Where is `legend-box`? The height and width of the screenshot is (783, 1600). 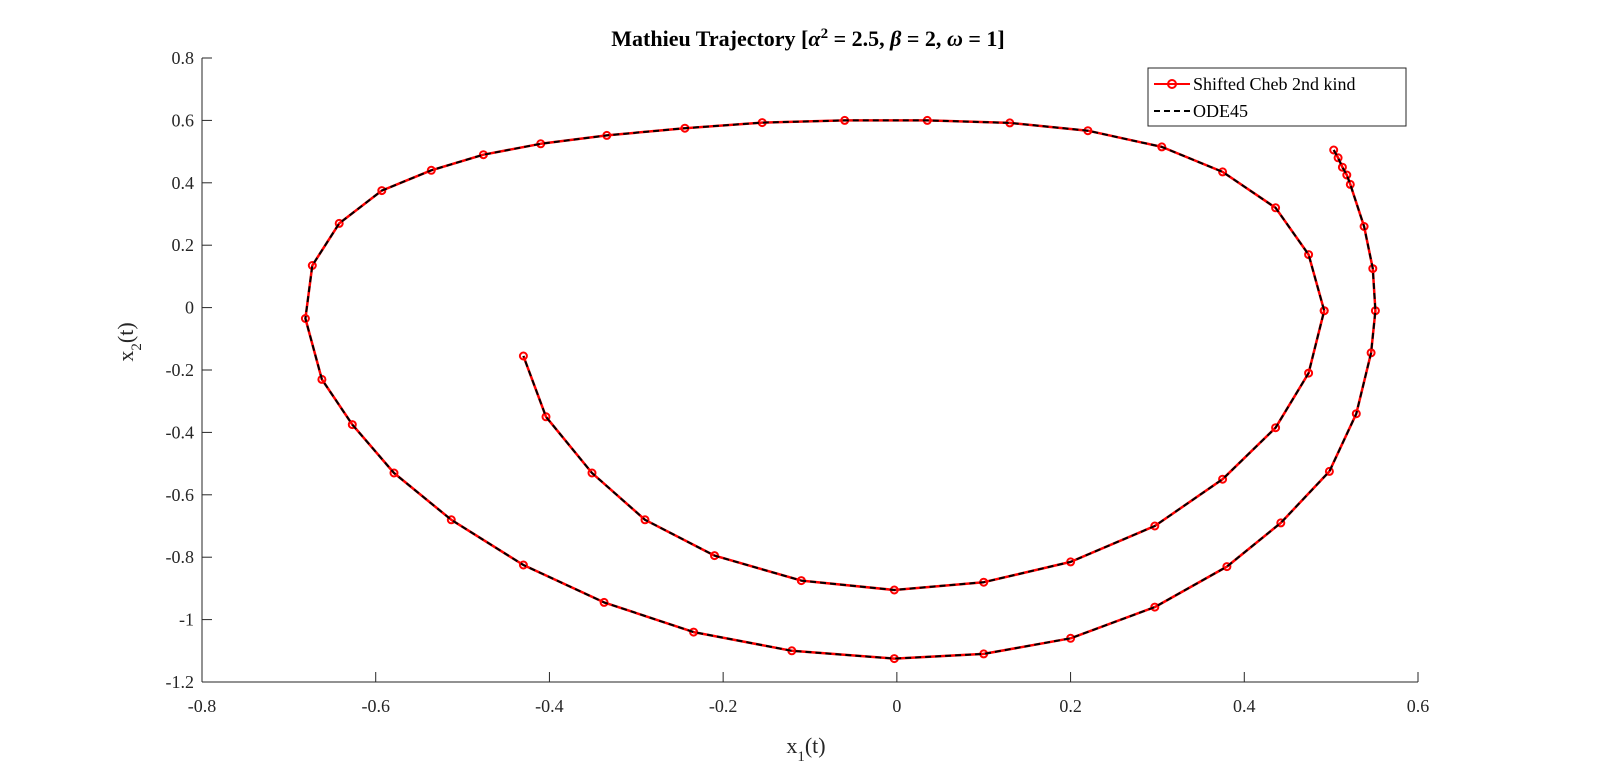
legend-box is located at coordinates (1277, 97).